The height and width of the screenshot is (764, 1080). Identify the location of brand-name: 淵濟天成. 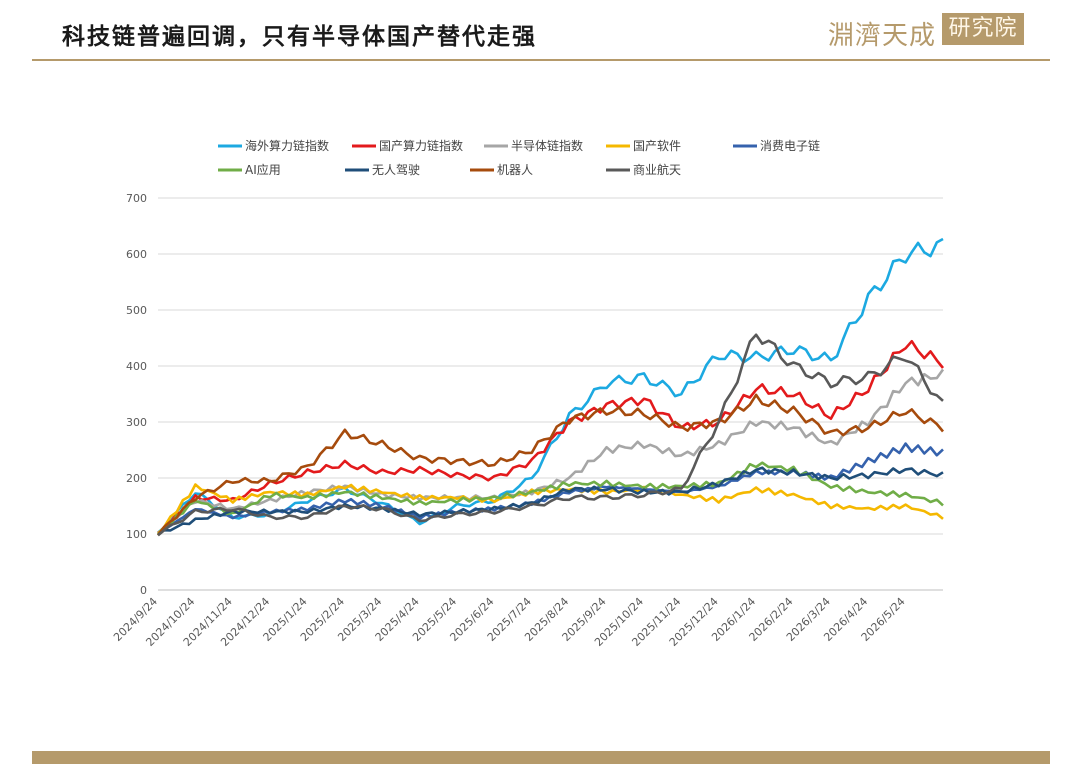
(882, 36).